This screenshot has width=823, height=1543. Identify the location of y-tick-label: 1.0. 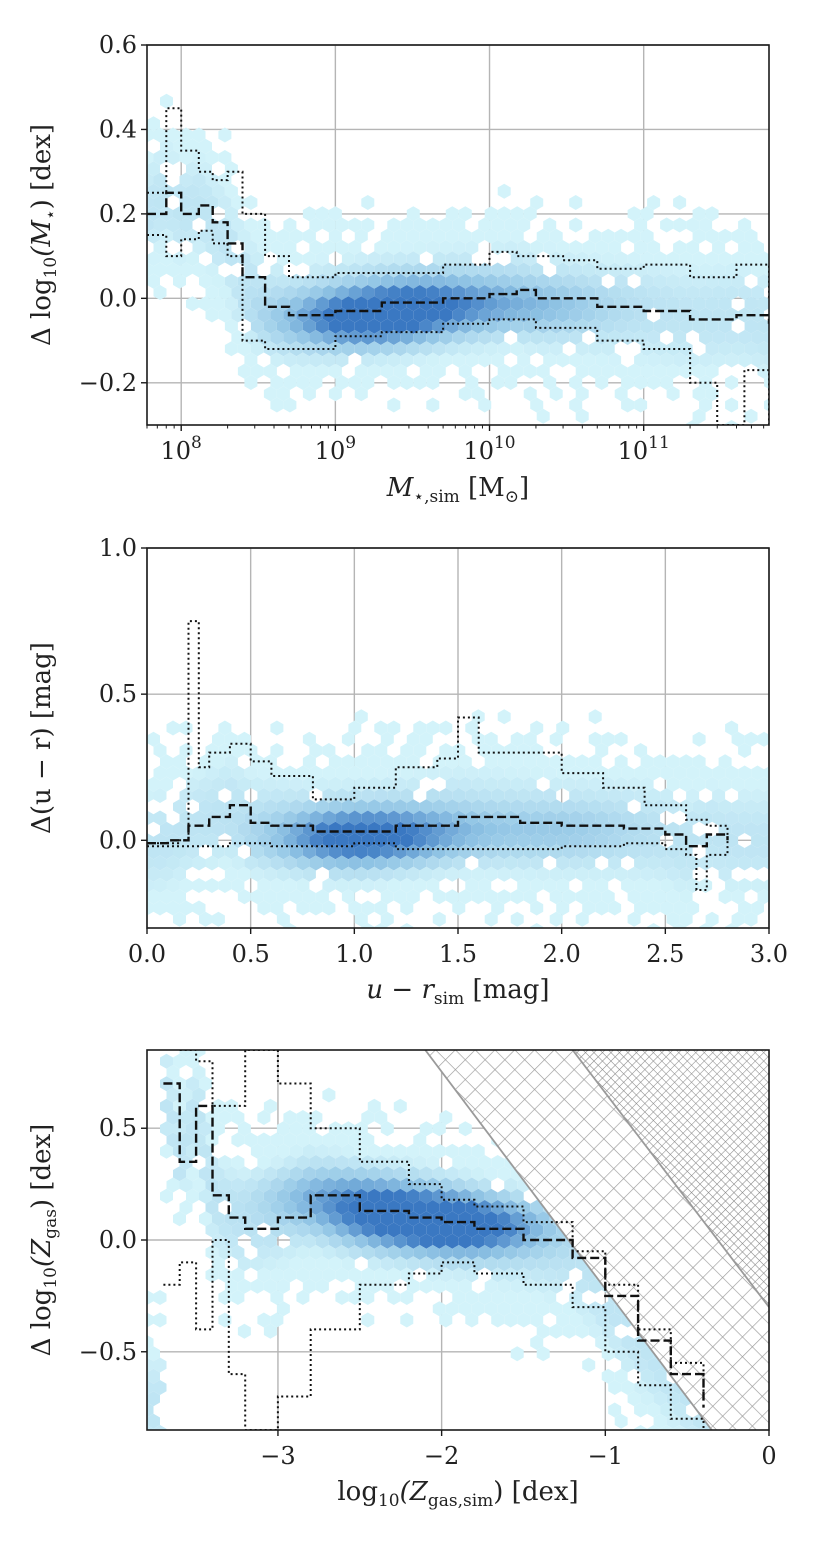
(118, 548).